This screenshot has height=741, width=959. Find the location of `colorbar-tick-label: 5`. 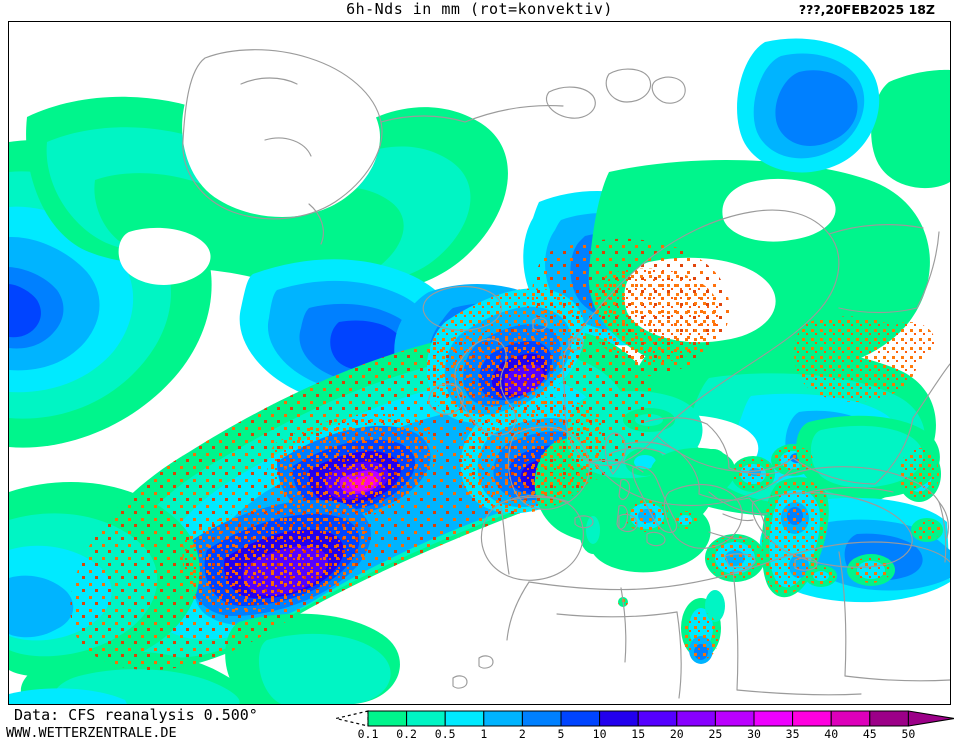

colorbar-tick-label: 5 is located at coordinates (561, 734).